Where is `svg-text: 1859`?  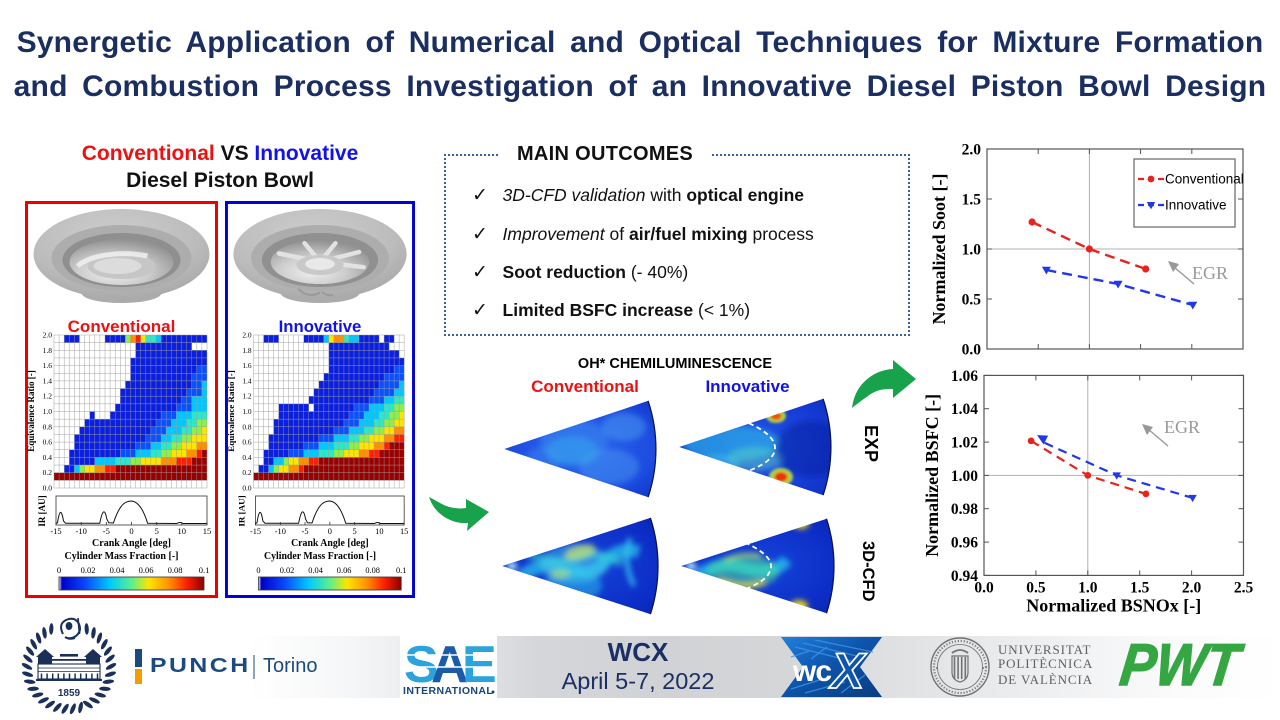
svg-text: 1859 is located at coordinates (69, 693).